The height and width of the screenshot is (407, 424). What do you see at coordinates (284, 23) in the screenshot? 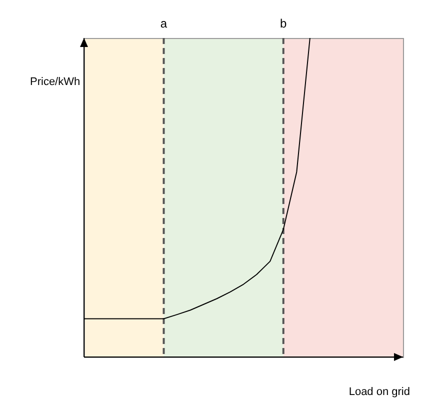
I see `text: b` at bounding box center [284, 23].